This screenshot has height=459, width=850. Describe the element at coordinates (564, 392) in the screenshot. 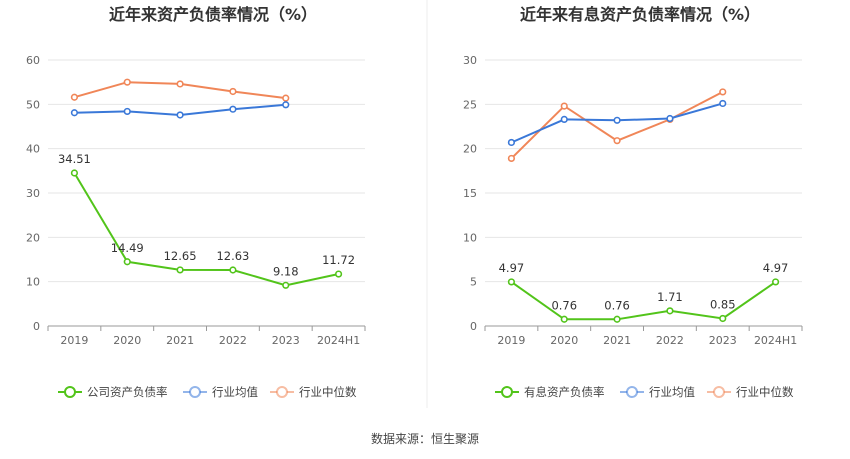

I see `legend-label: 有息资产负债率` at that location.